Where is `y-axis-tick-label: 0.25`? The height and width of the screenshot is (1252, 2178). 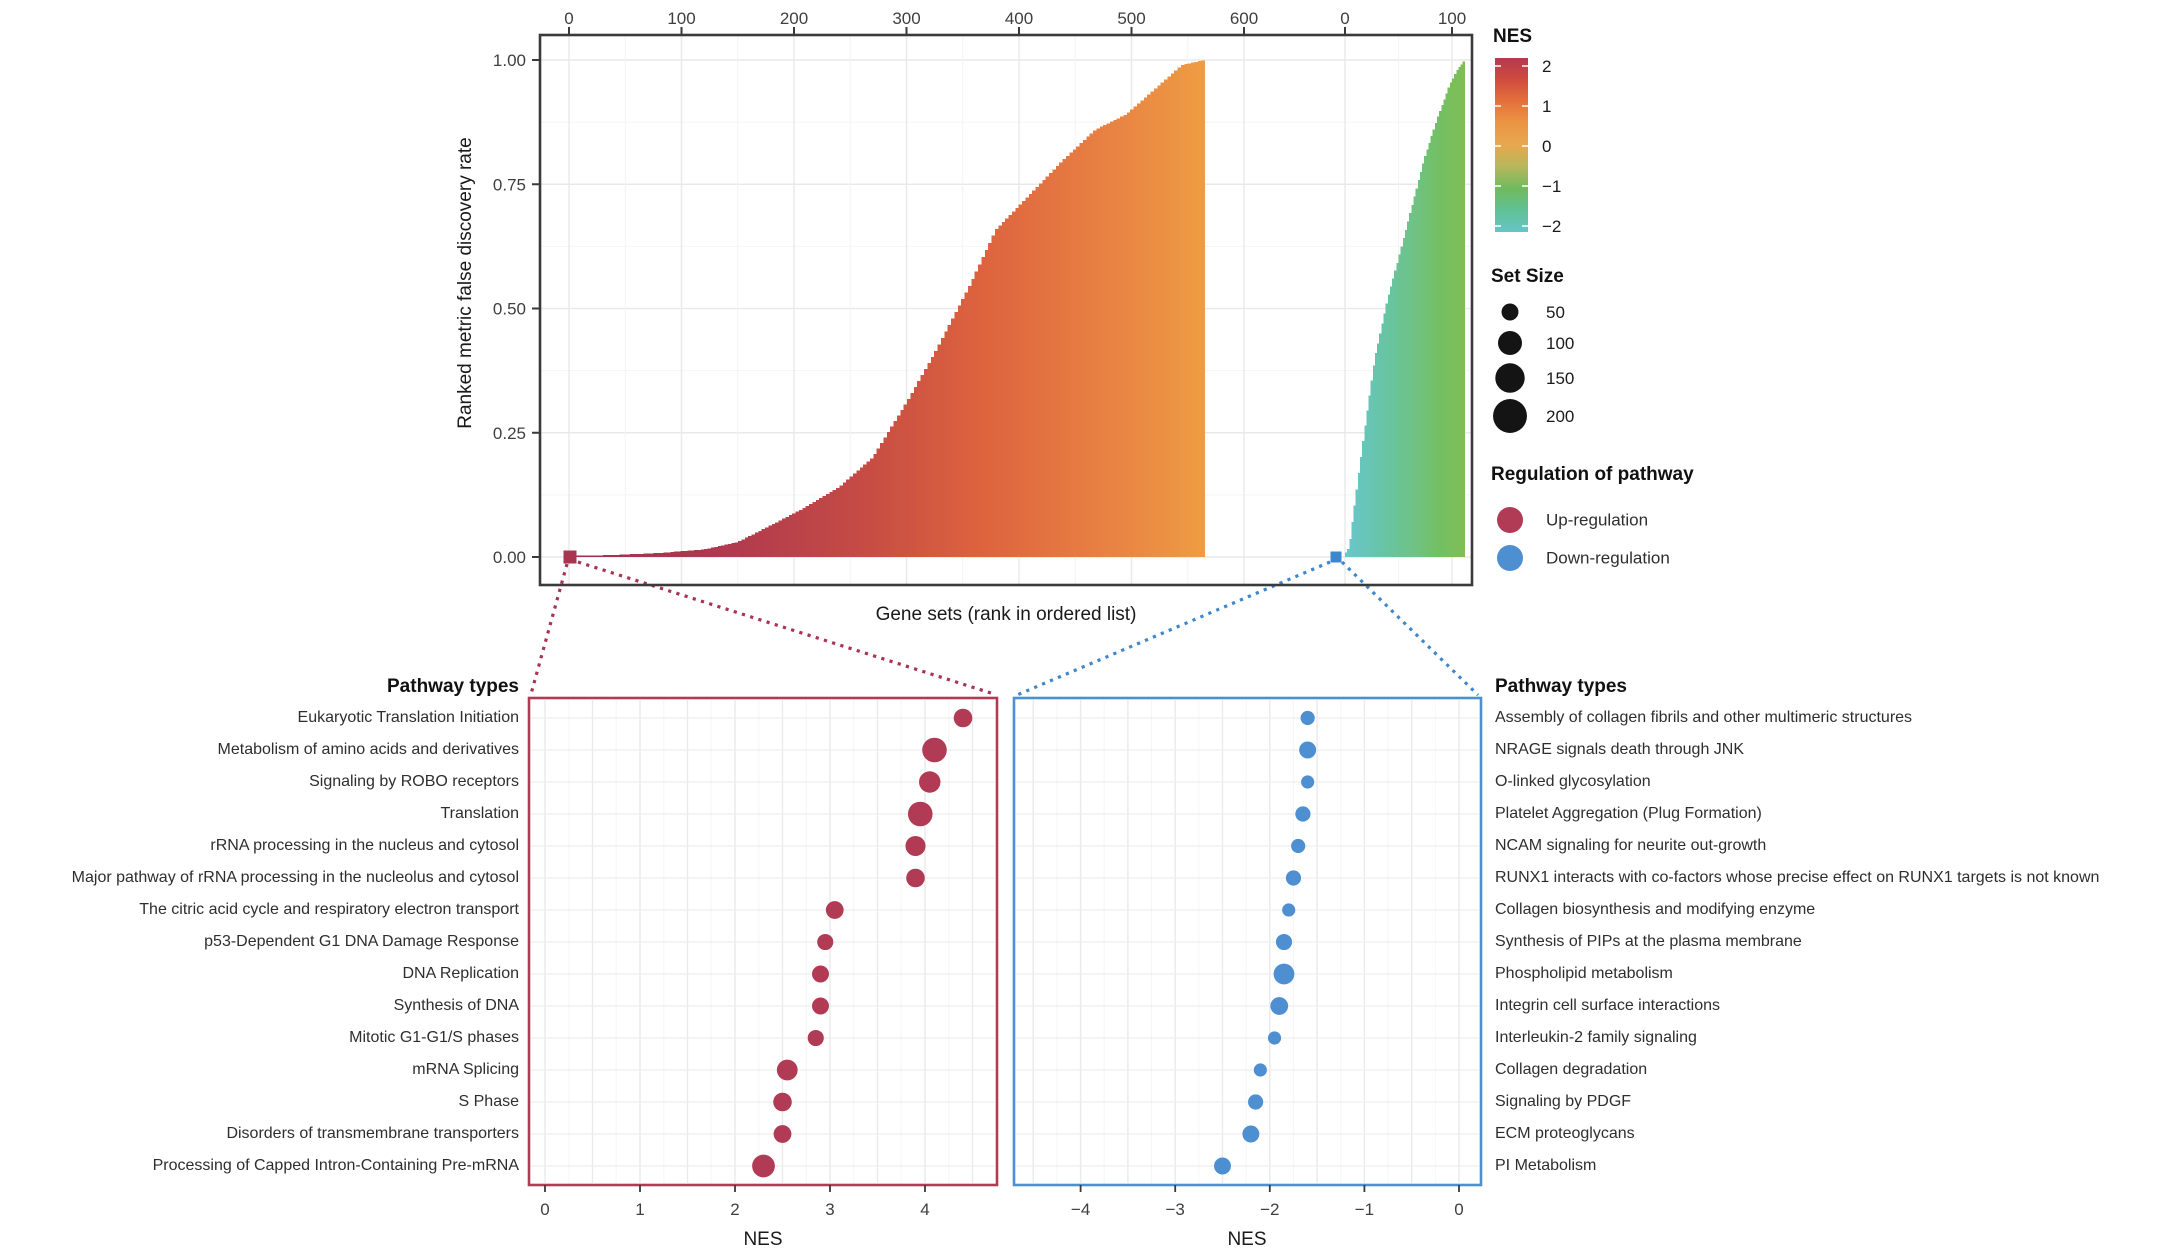 y-axis-tick-label: 0.25 is located at coordinates (509, 433).